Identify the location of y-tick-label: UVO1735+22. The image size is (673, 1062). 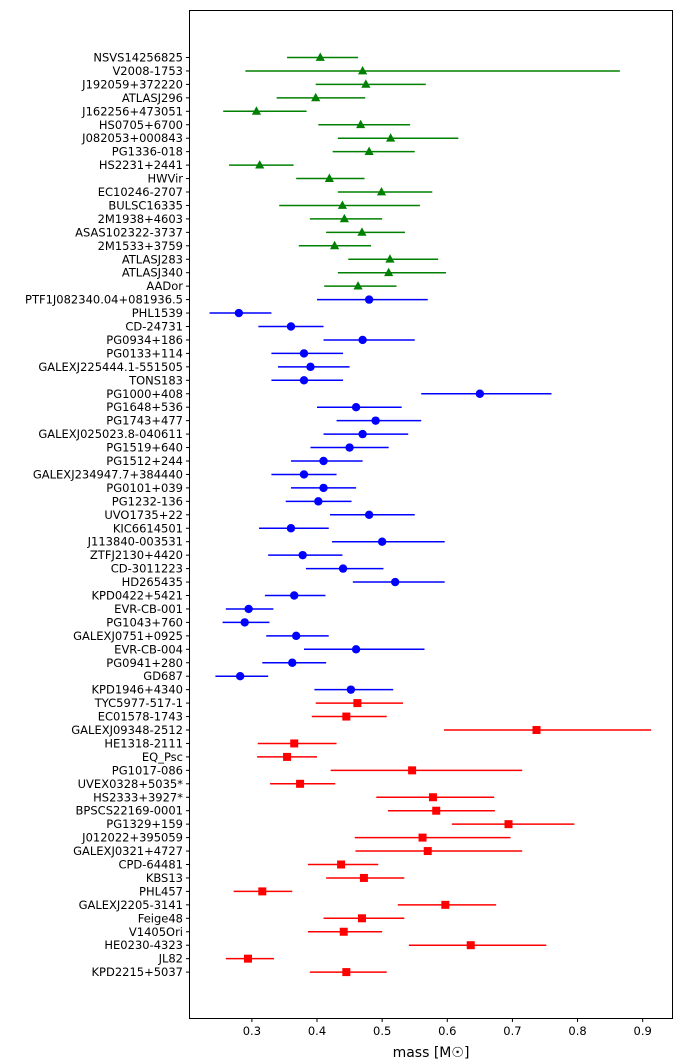
(143, 515).